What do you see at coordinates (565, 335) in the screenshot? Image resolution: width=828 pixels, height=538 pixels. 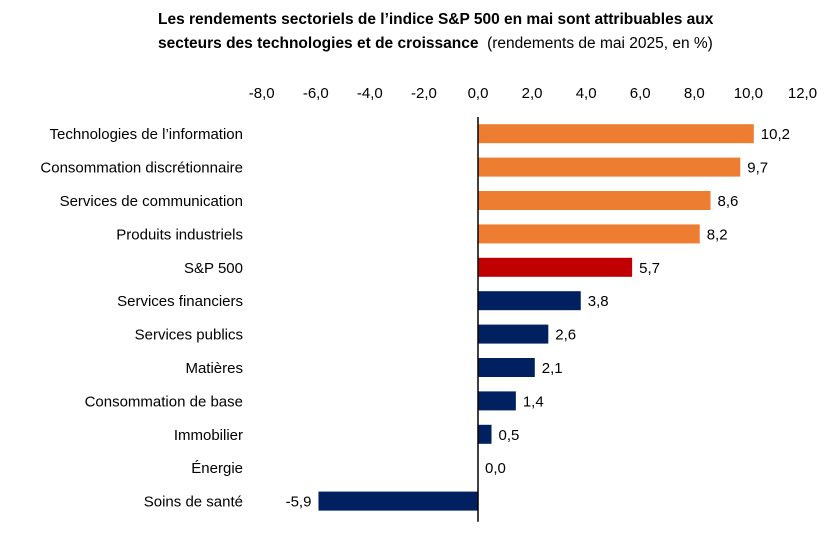 I see `bar-value-label: 2,6` at bounding box center [565, 335].